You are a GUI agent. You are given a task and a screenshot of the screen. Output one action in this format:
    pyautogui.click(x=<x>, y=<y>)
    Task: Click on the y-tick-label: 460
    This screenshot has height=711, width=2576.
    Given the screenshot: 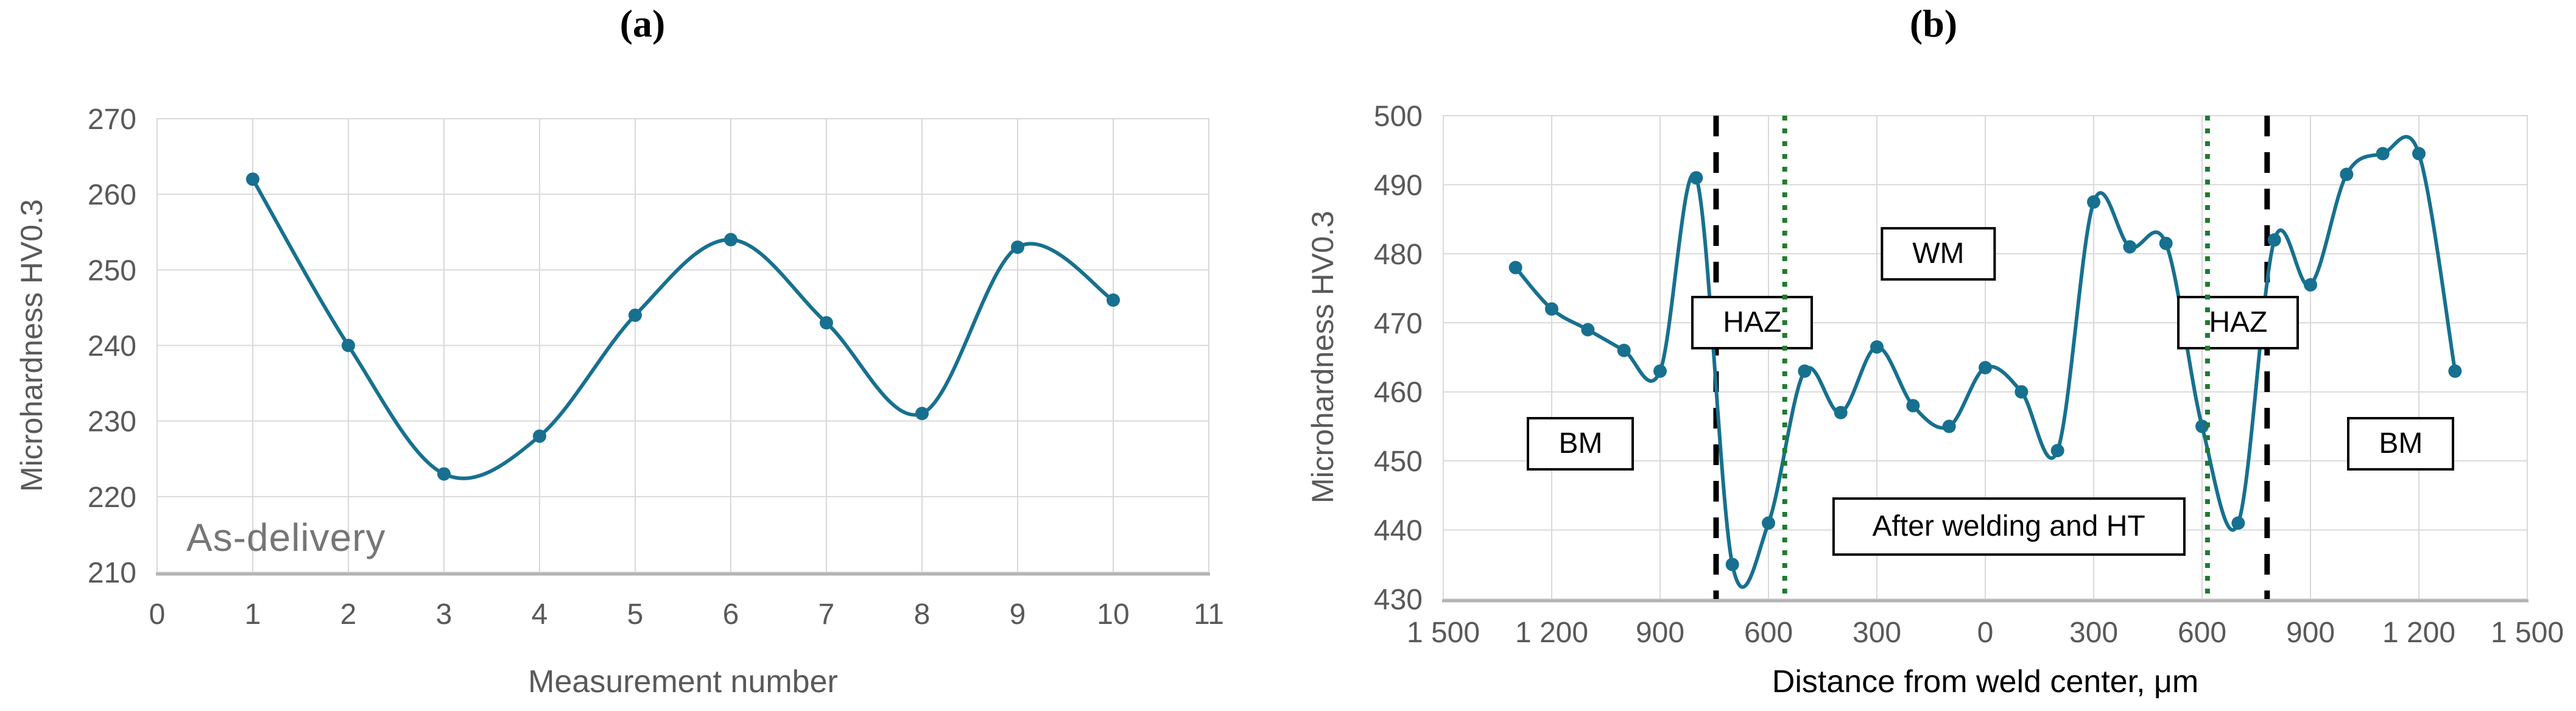 What is the action you would take?
    pyautogui.click(x=1398, y=393)
    